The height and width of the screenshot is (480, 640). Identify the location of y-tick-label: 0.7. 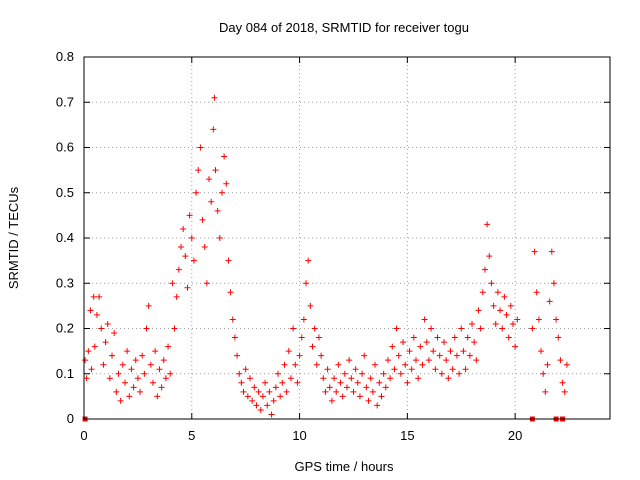
(65, 101).